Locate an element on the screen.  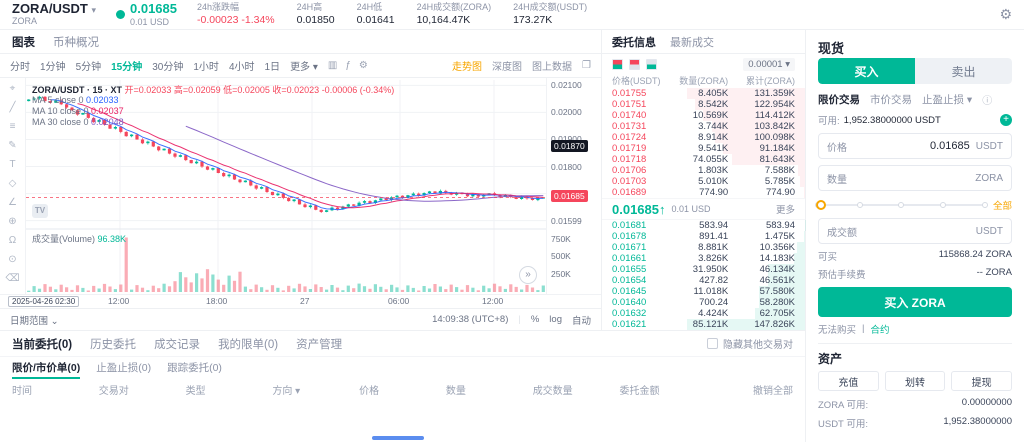
interval-分时: 分时 is located at coordinates (20, 67).